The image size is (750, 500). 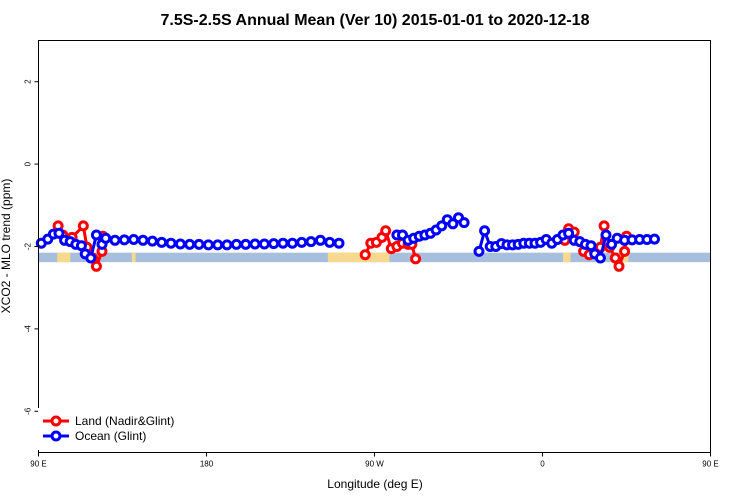 I want to click on y-tick-label: -6, so click(x=28, y=411).